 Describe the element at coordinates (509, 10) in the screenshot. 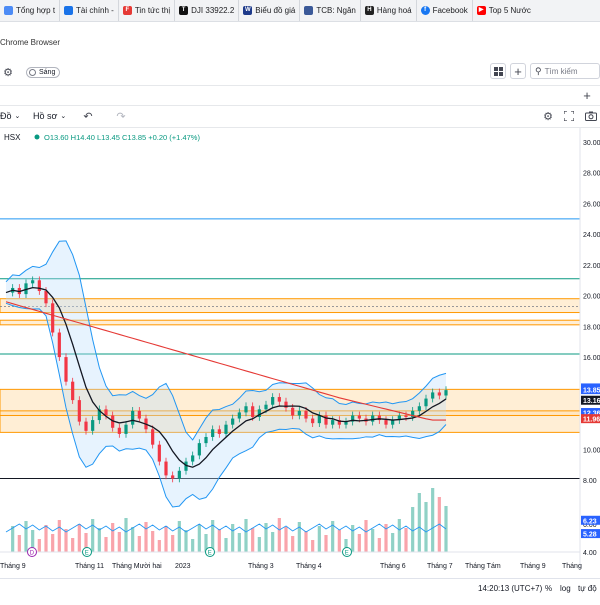

I see `bookmark-label: Top 5 Nước` at that location.